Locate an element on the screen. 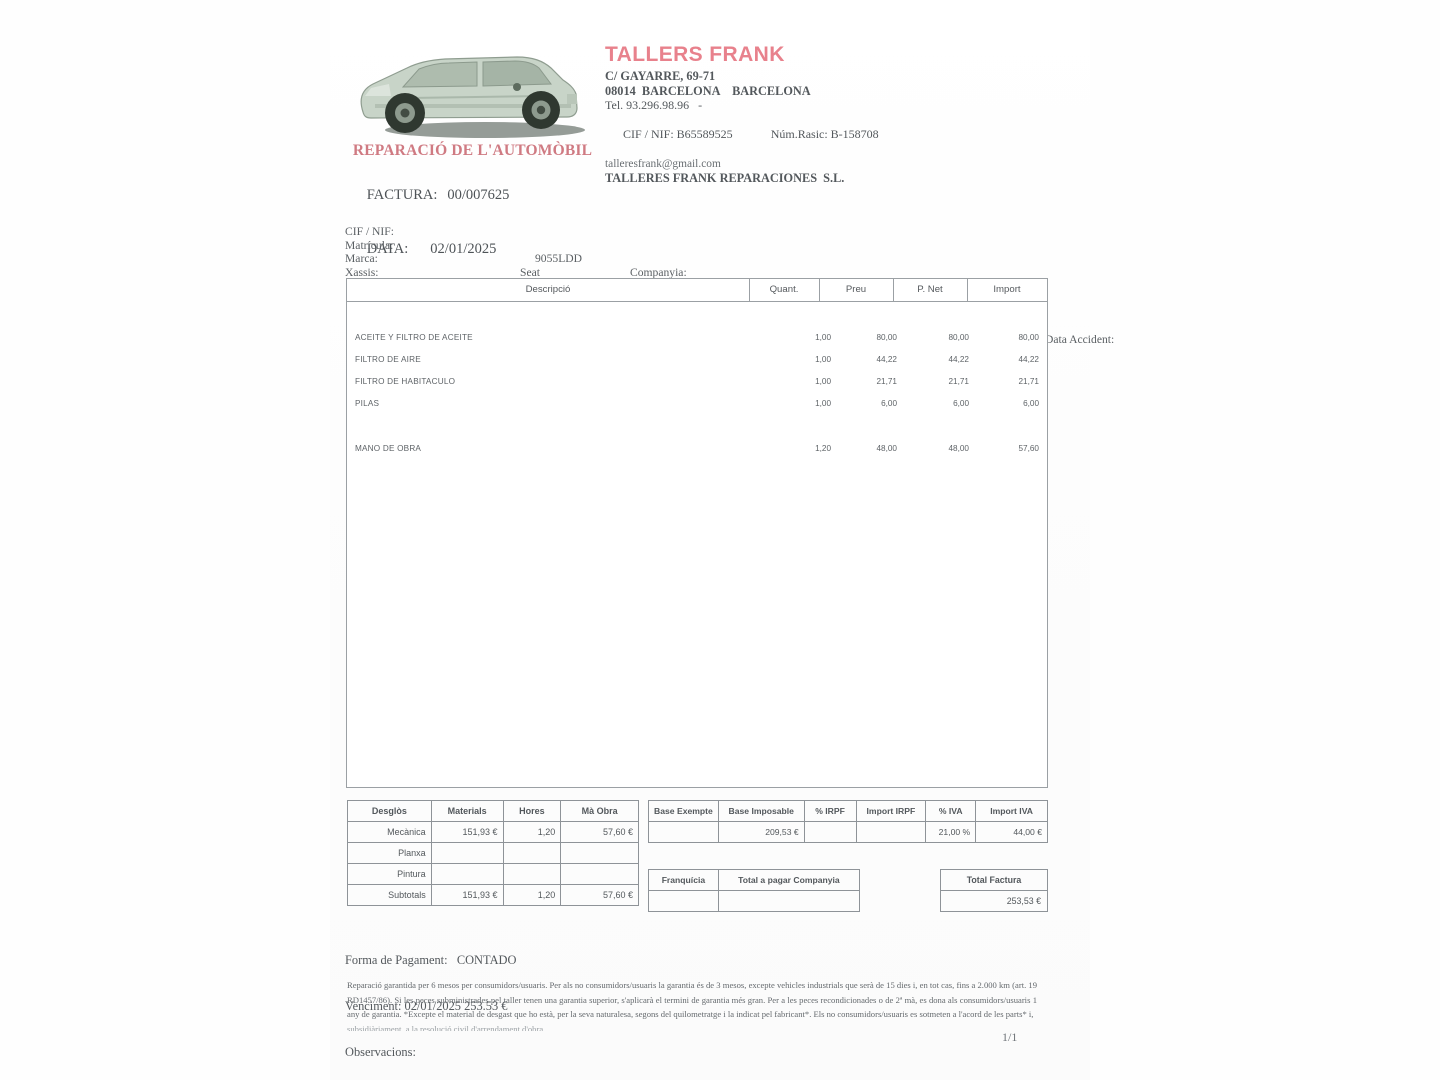 This screenshot has width=1440, height=1091. item-description: MANO DE OBRA is located at coordinates (388, 448).